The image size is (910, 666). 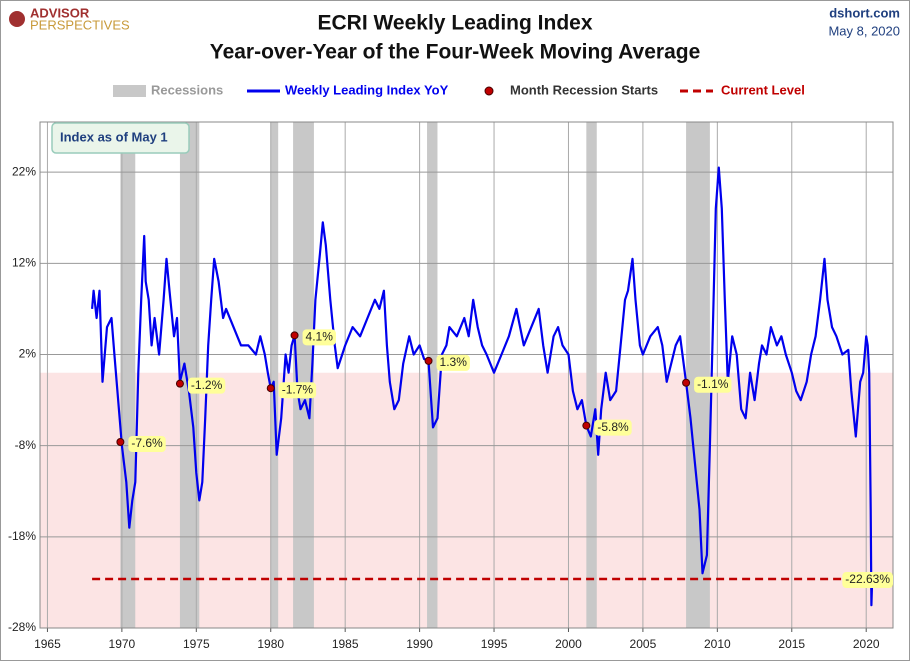 What do you see at coordinates (494, 644) in the screenshot?
I see `x-tick-label: 1995` at bounding box center [494, 644].